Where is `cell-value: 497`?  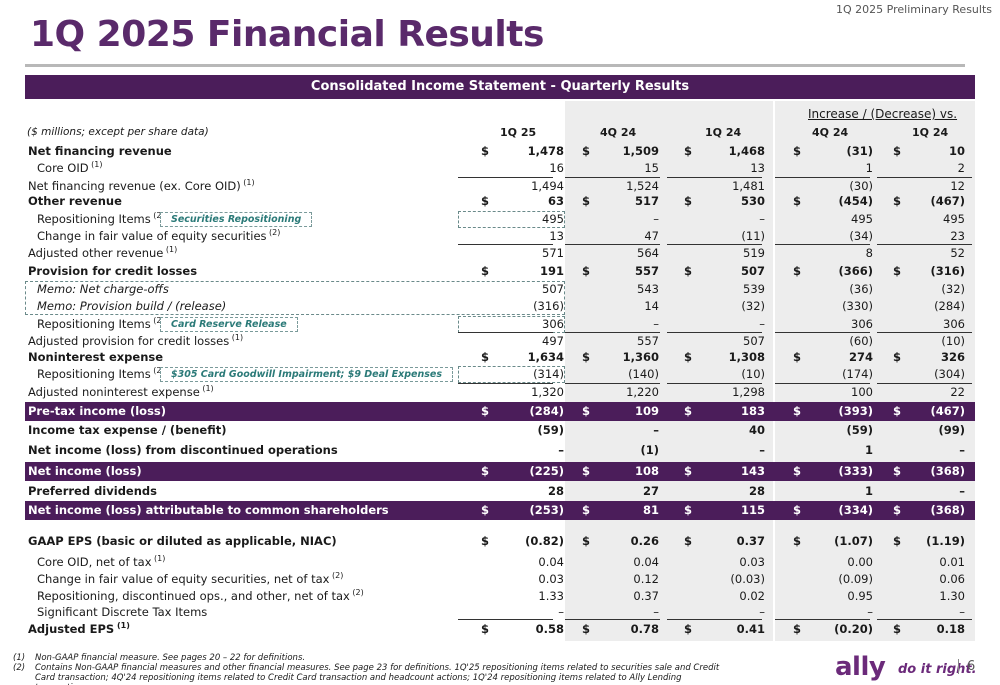
cell-value: 497 is located at coordinates (553, 341).